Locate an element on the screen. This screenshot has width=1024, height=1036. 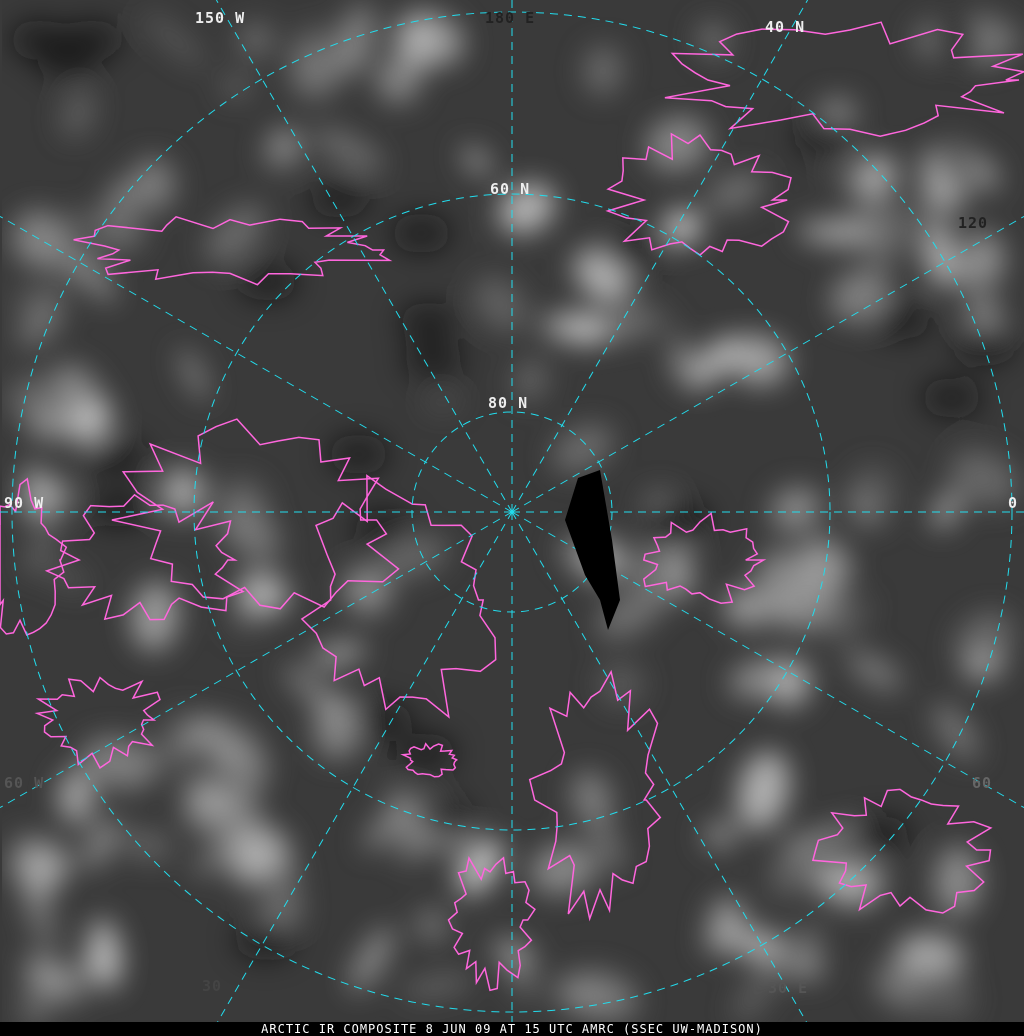
labrador-coastline is located at coordinates (34, 556).